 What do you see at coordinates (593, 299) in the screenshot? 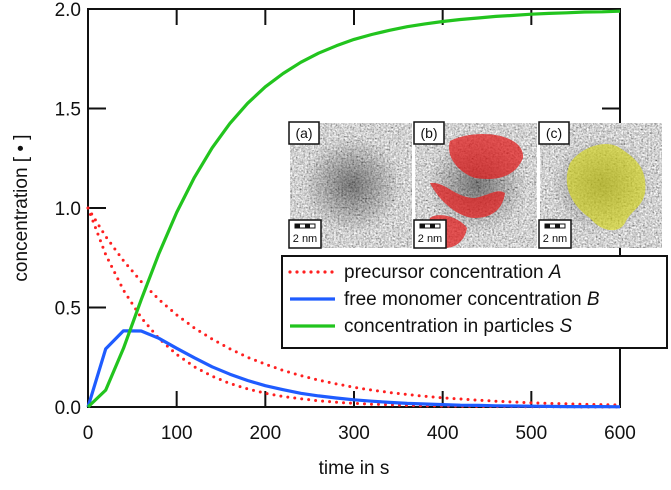
I see `legend-variable: B` at bounding box center [593, 299].